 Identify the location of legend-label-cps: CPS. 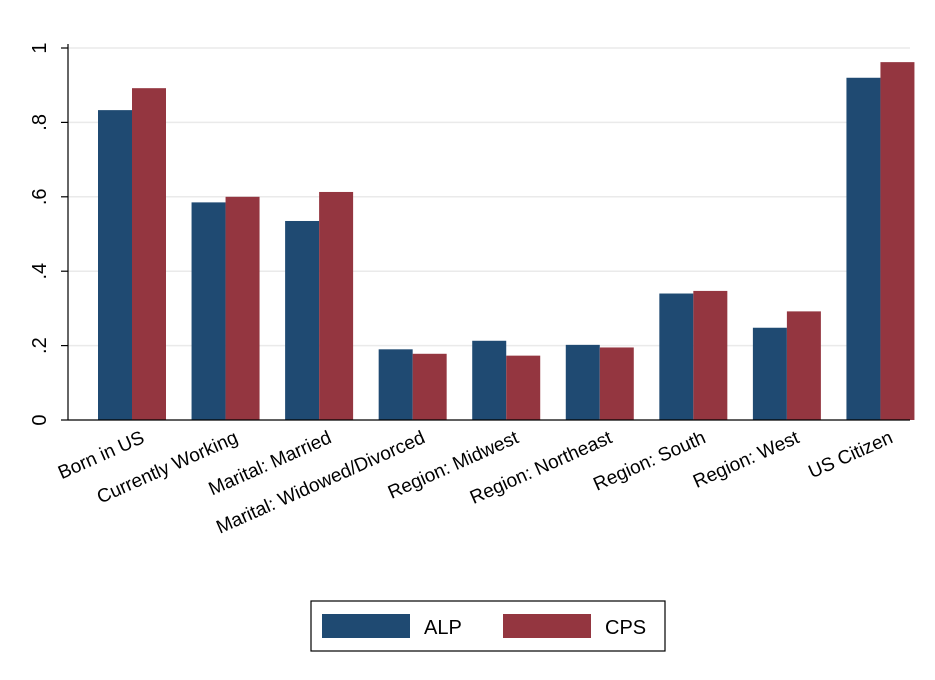
(625, 628).